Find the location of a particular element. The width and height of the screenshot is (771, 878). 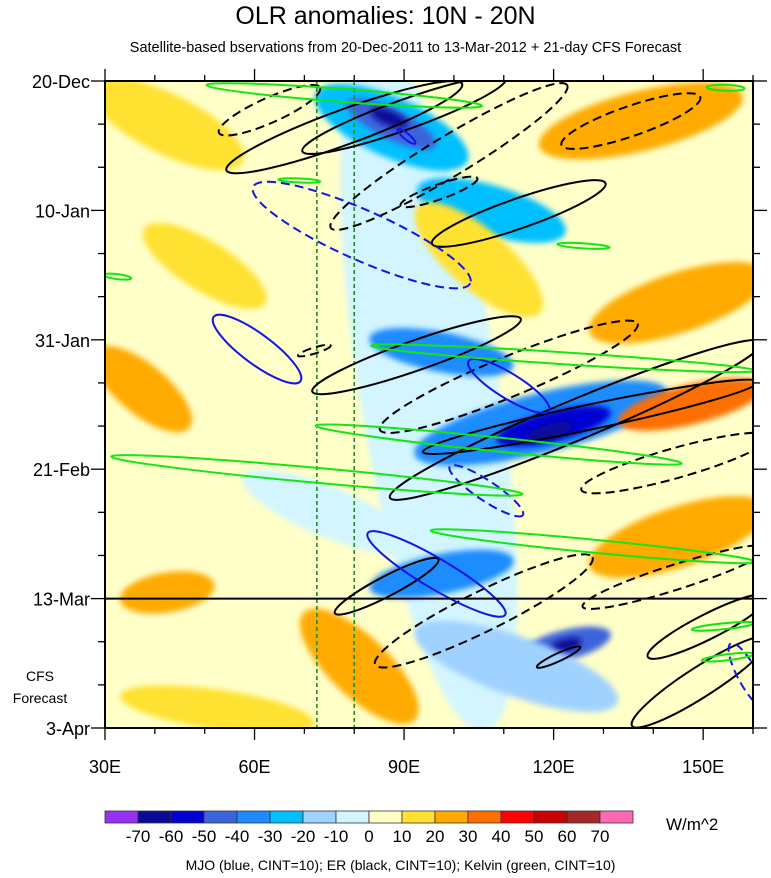

x-tick-label: 150E is located at coordinates (703, 767).